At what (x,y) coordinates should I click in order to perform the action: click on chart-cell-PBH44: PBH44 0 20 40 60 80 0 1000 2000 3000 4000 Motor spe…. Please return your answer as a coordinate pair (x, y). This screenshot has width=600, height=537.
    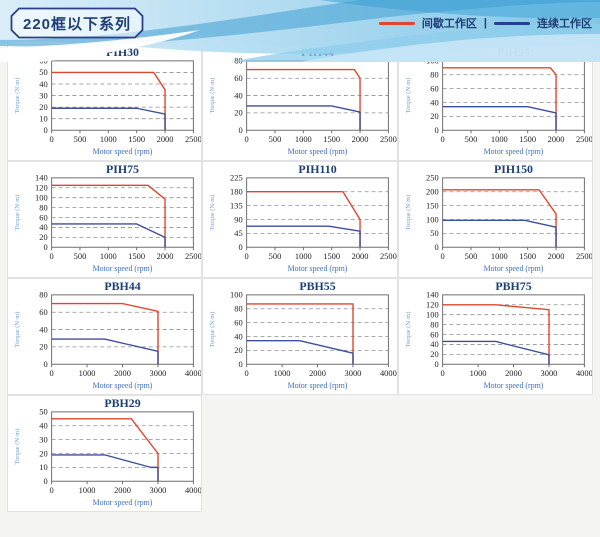
    Looking at the image, I should click on (105, 336).